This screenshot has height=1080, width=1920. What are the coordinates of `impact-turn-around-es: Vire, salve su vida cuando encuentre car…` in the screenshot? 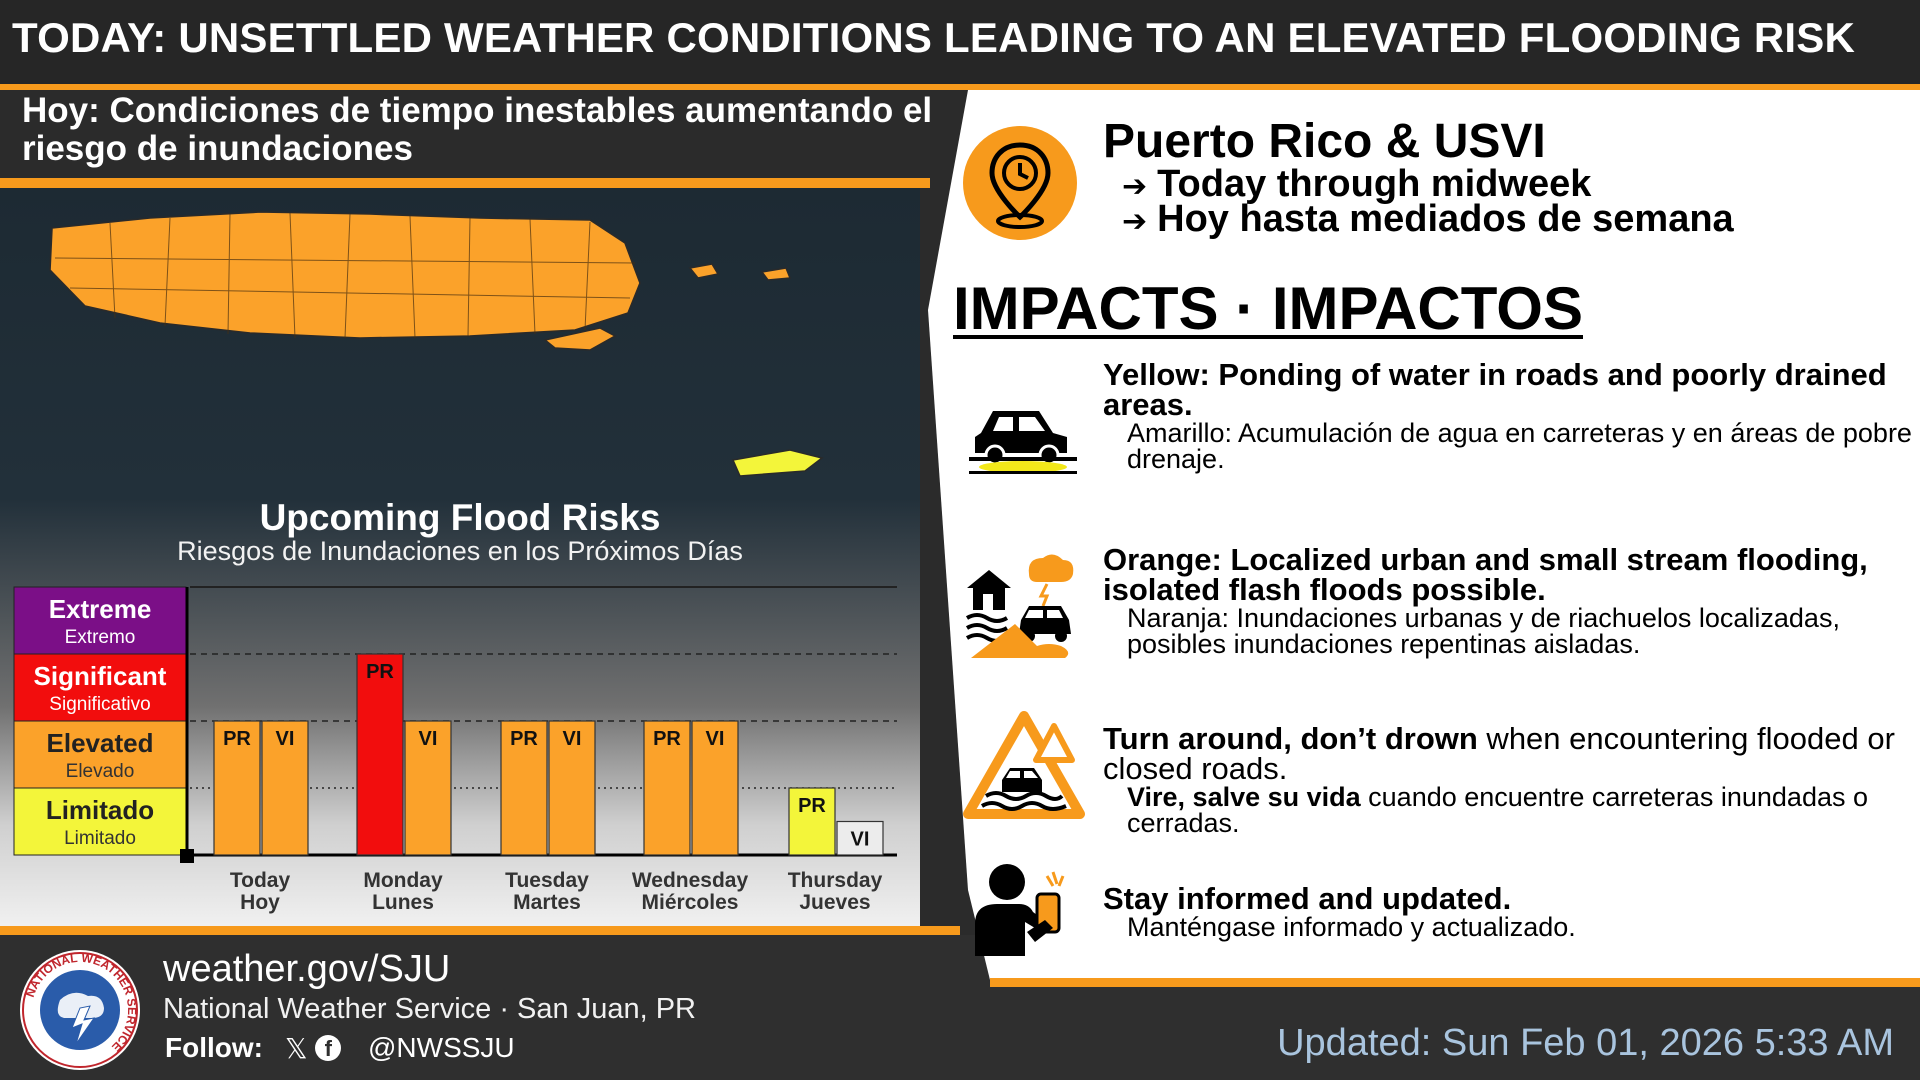 It's located at (1508, 810).